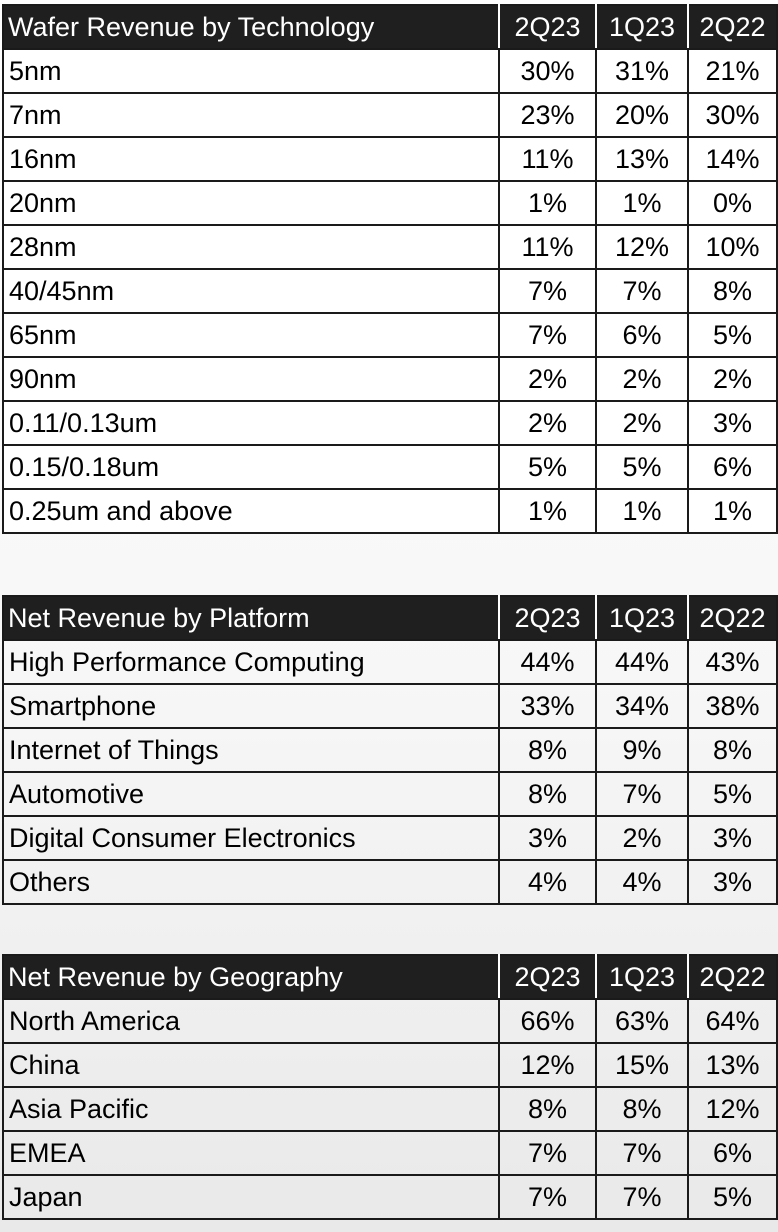 The image size is (778, 1232). I want to click on row-label: High Performance Computing, so click(251, 662).